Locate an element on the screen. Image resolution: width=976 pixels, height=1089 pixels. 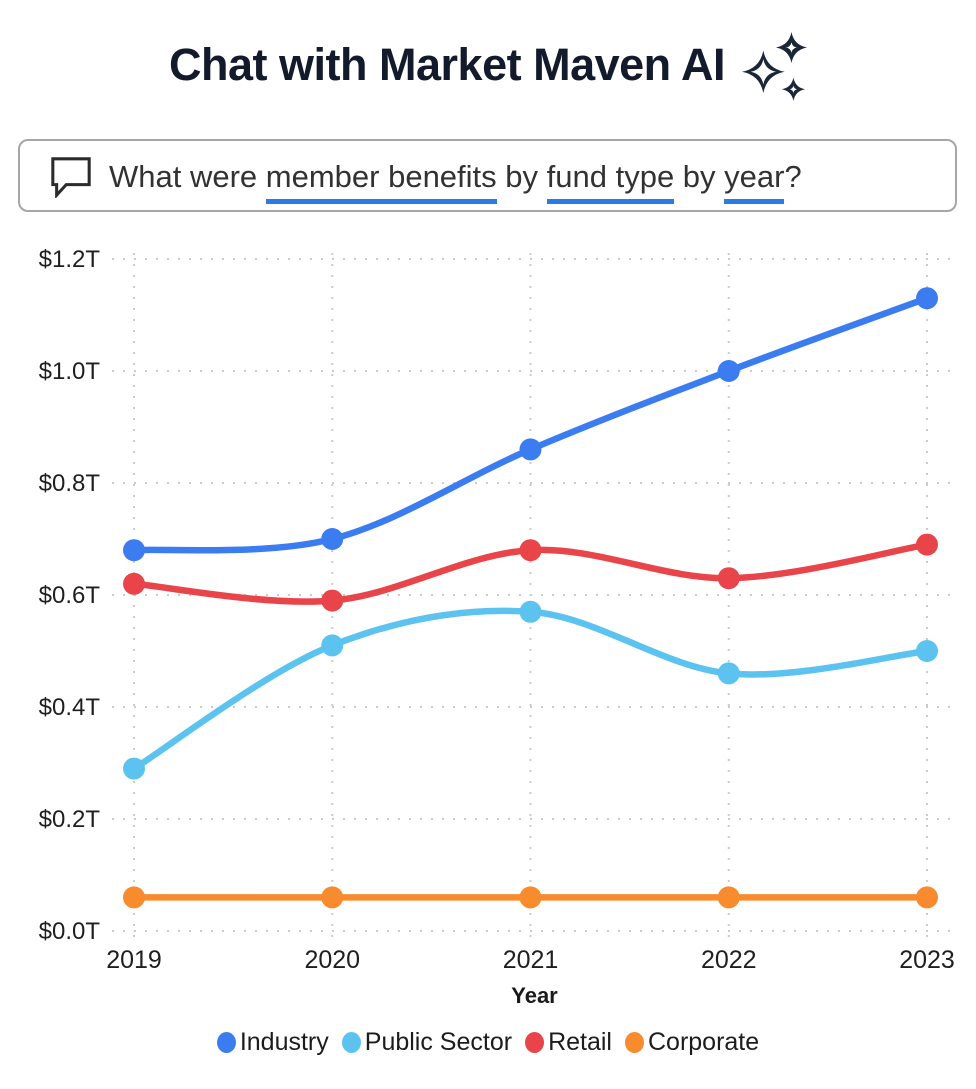
legend-item-industry: Industry is located at coordinates (272, 1042).